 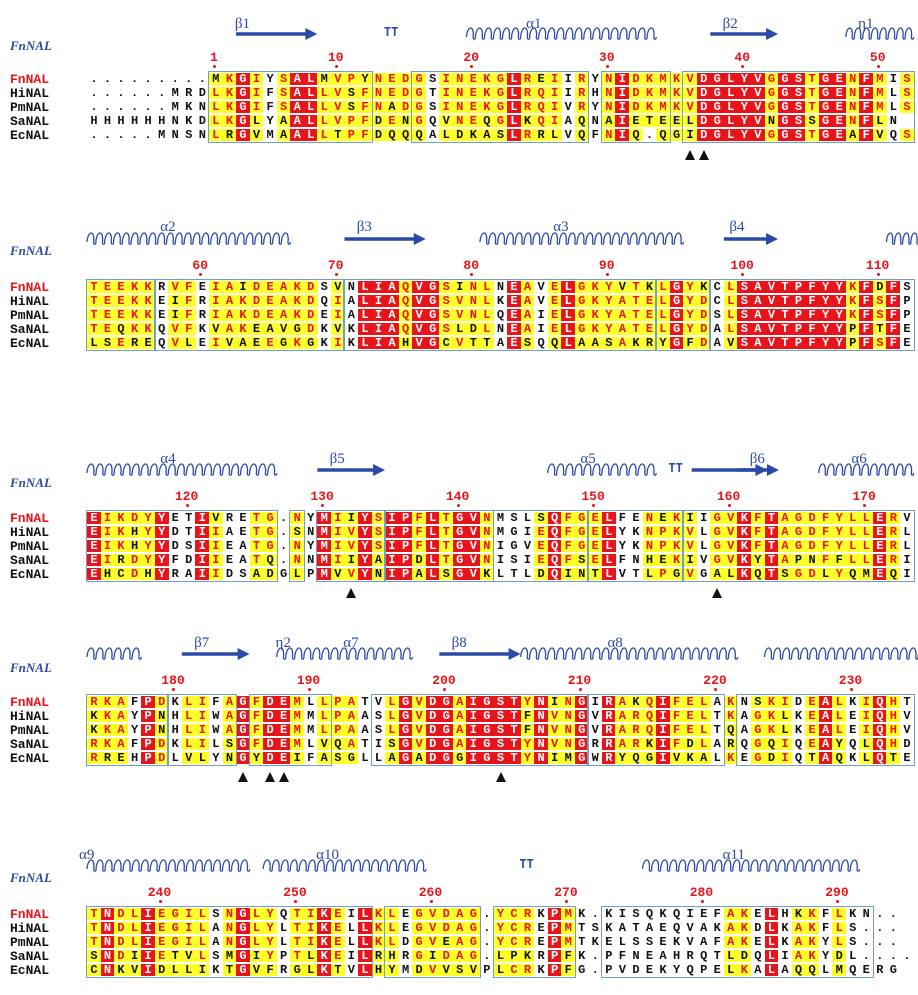 What do you see at coordinates (30, 560) in the screenshot?
I see `sequence-name: SaNAL` at bounding box center [30, 560].